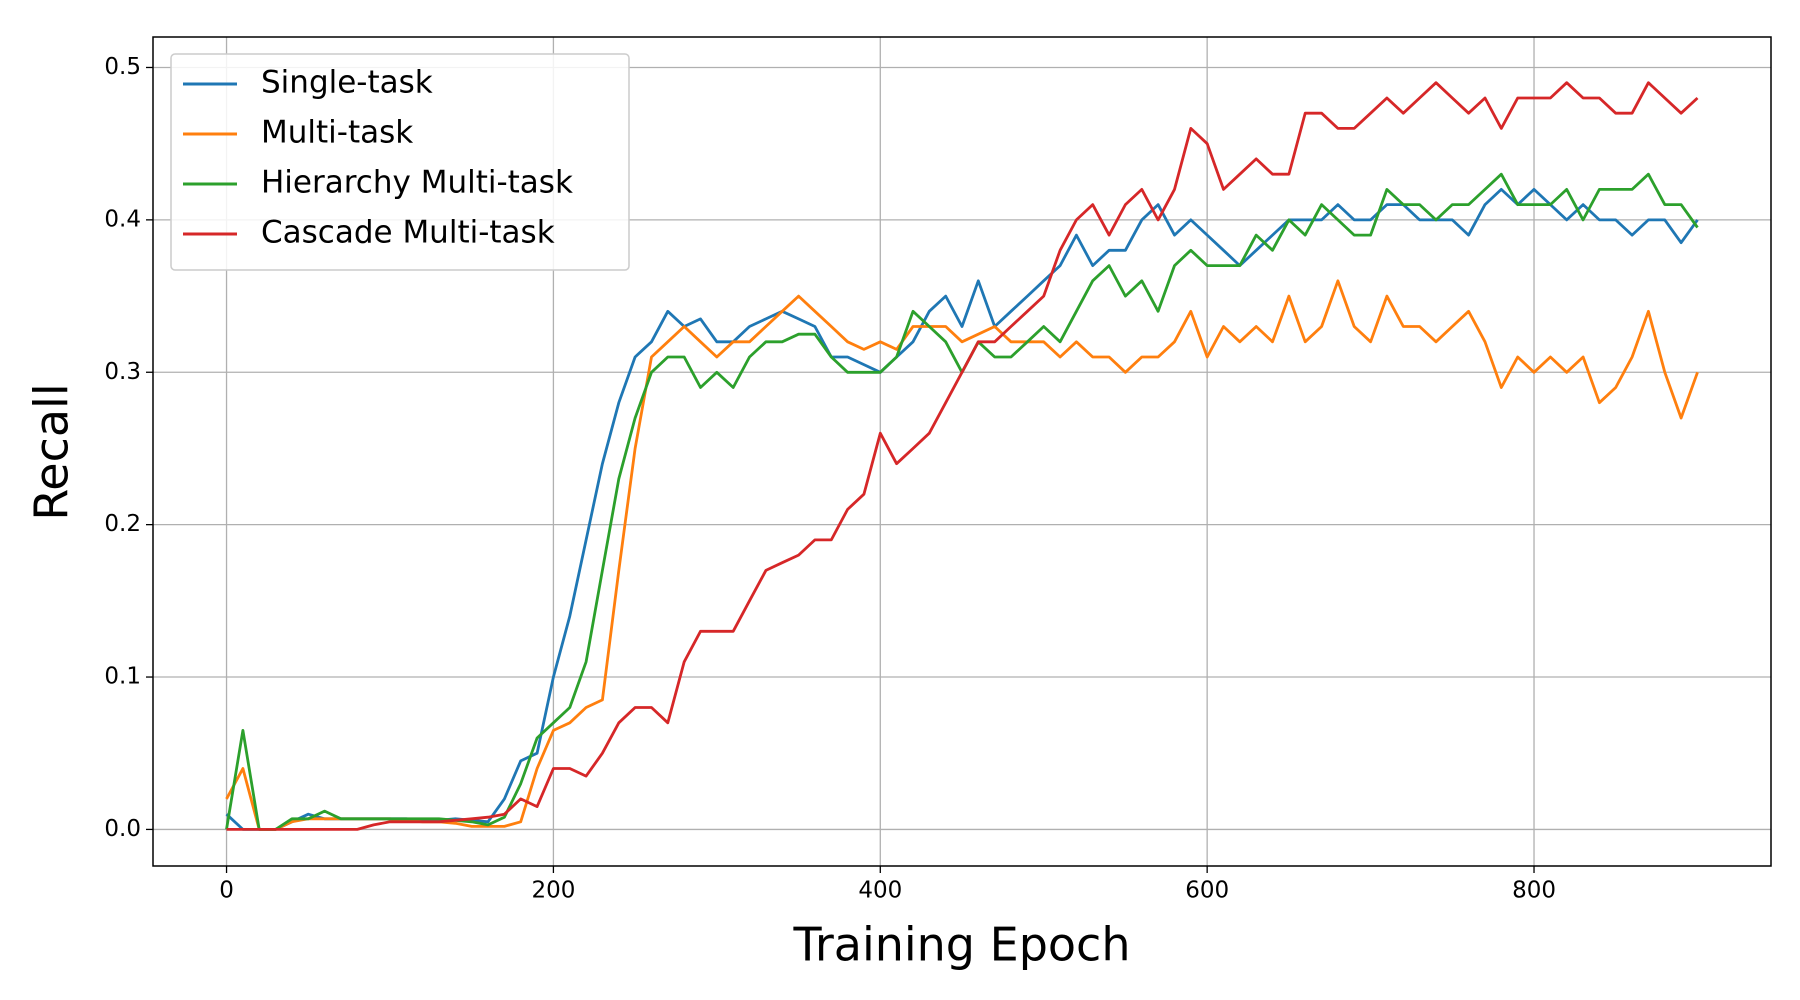 The height and width of the screenshot is (1000, 1800). What do you see at coordinates (962, 945) in the screenshot?
I see `x-axis-label: Training Epoch` at bounding box center [962, 945].